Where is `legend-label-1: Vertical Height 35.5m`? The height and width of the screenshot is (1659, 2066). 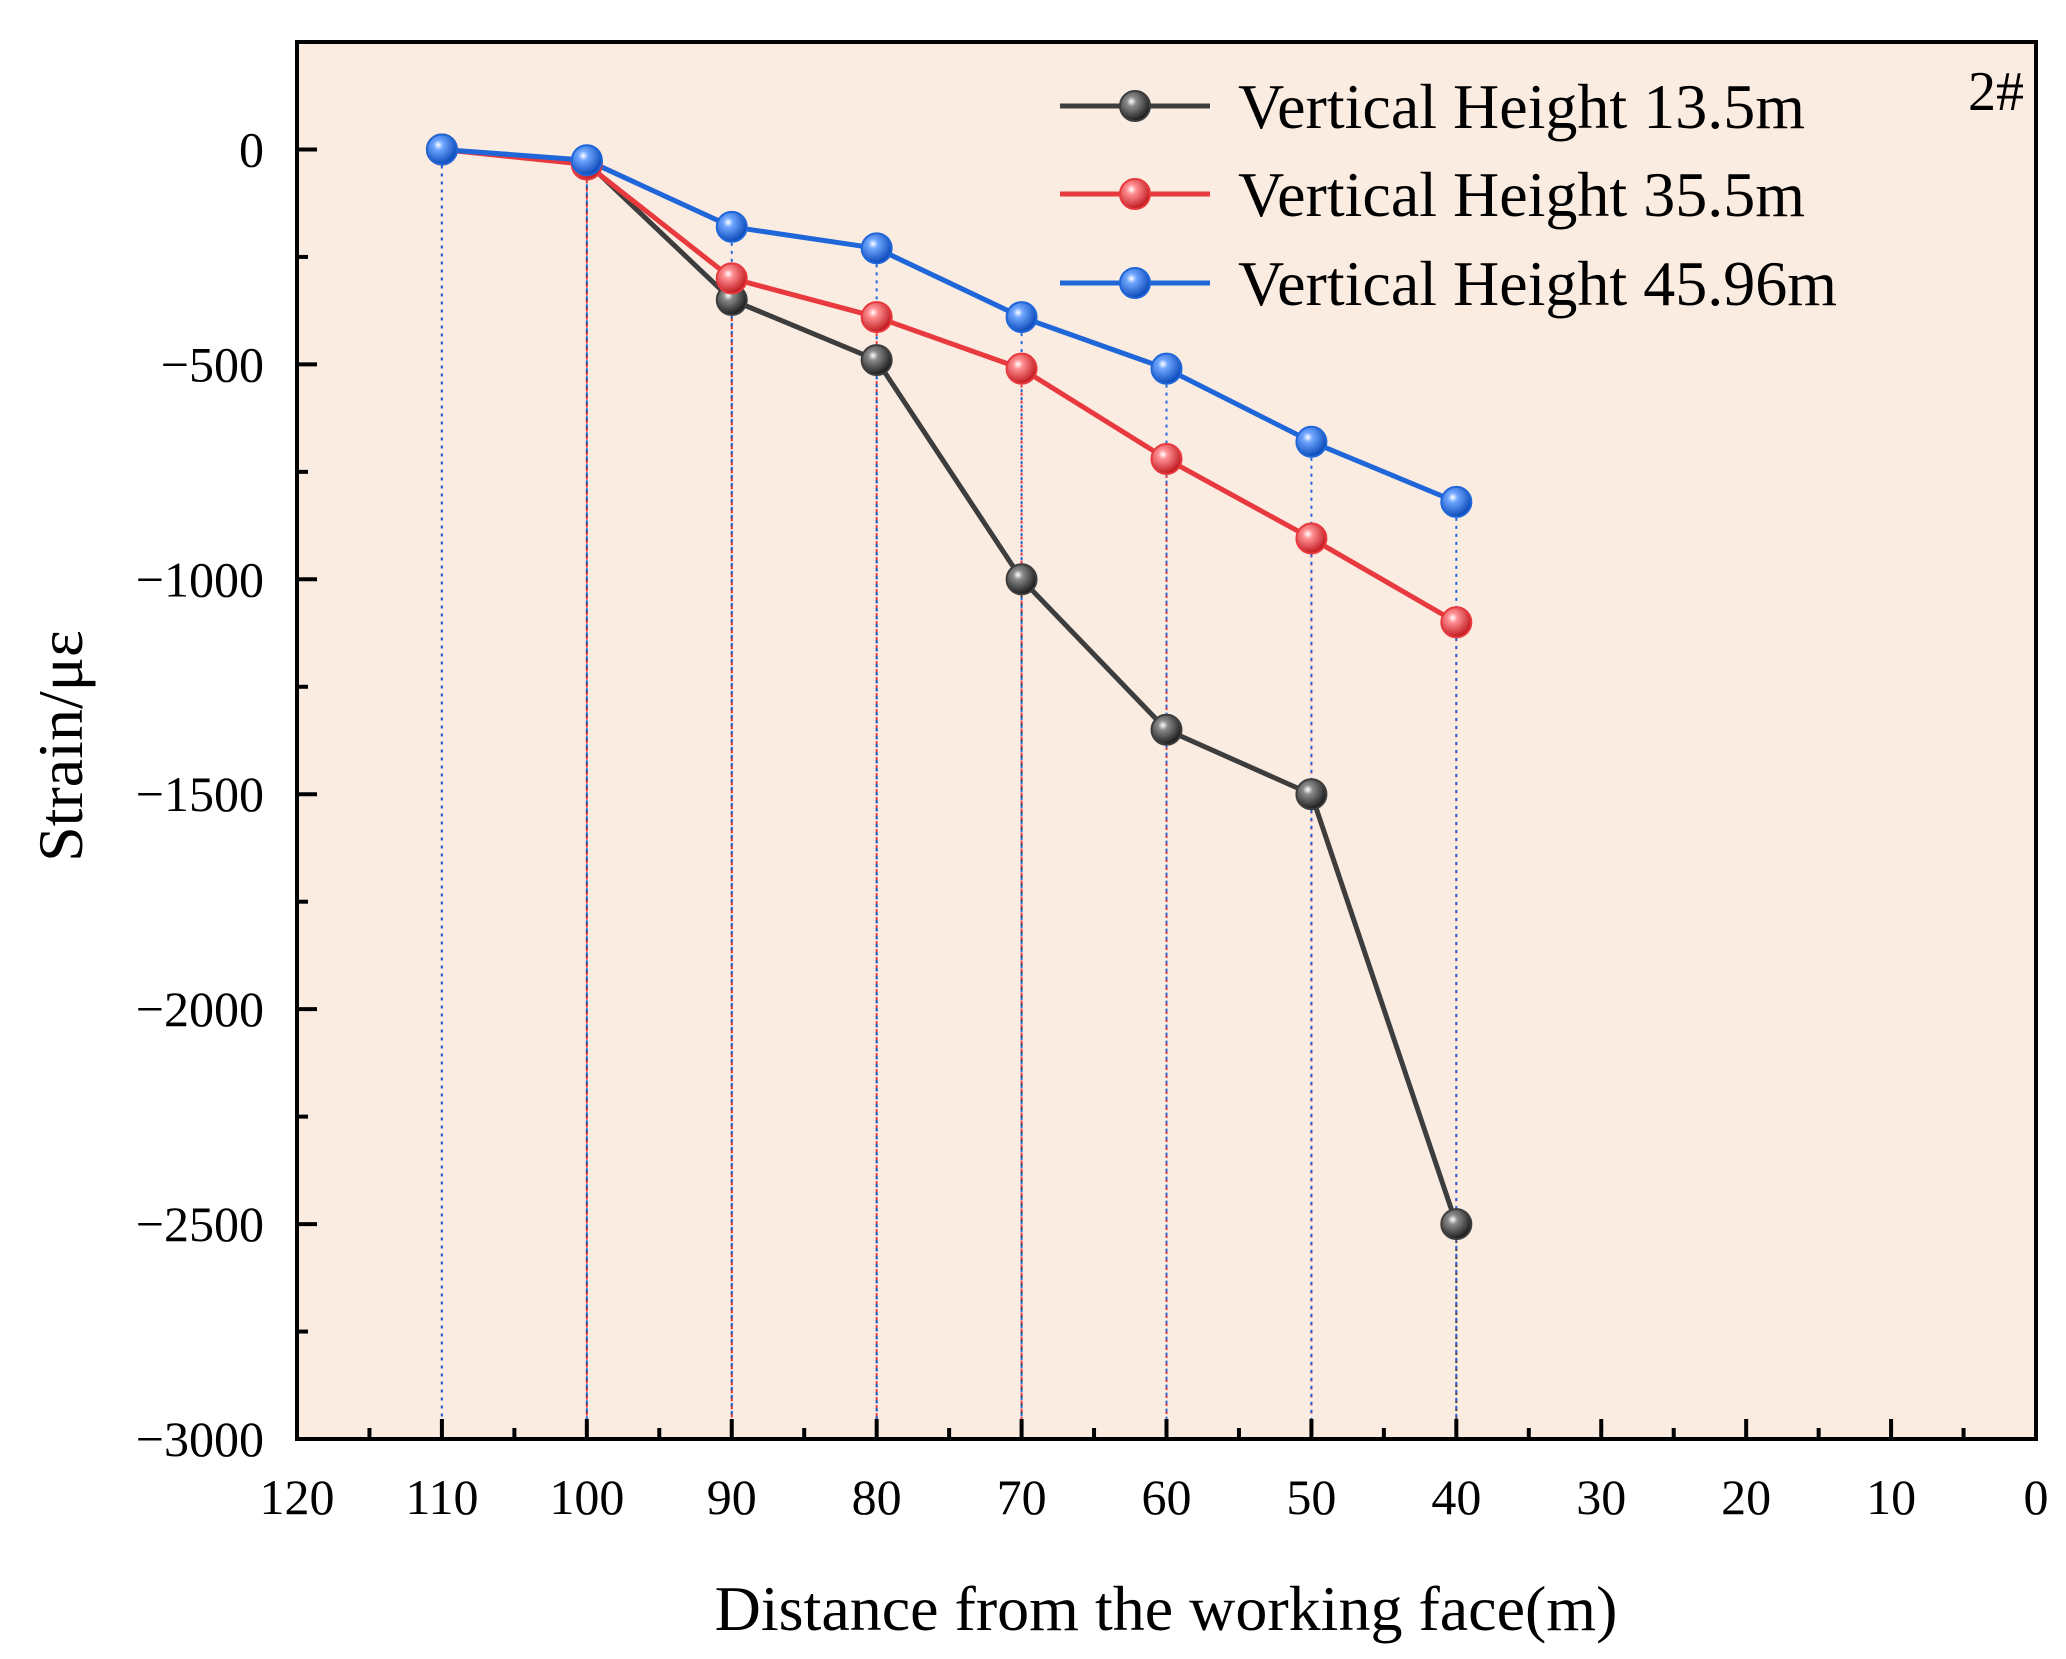 legend-label-1: Vertical Height 35.5m is located at coordinates (1521, 194).